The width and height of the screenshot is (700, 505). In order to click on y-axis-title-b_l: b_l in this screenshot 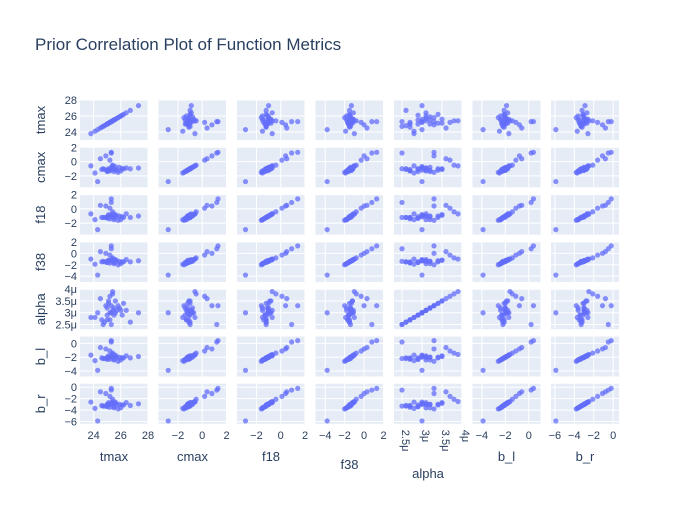, I will do `click(40, 356)`.